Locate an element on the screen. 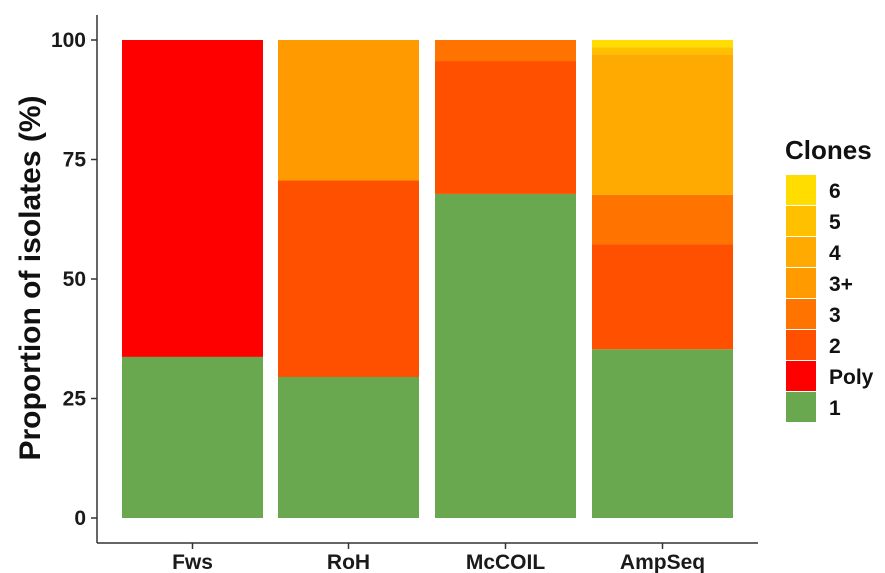 The width and height of the screenshot is (885, 573). y-ticks: 0 25 50 75 100 is located at coordinates (74, 279).